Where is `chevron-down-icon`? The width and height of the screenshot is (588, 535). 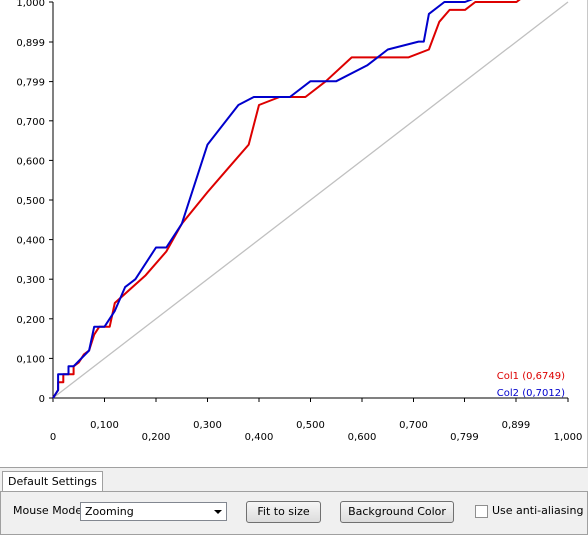 chevron-down-icon is located at coordinates (218, 512).